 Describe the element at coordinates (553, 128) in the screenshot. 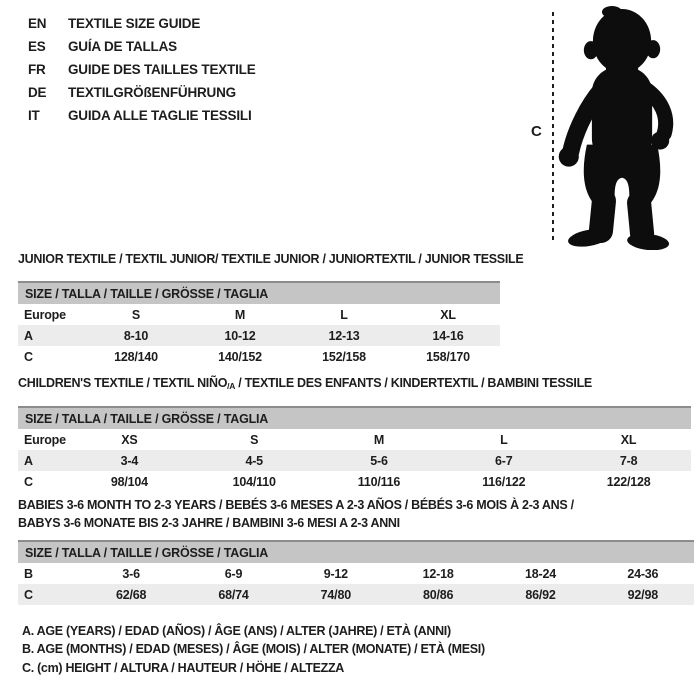

I see `height-dashed-line` at that location.